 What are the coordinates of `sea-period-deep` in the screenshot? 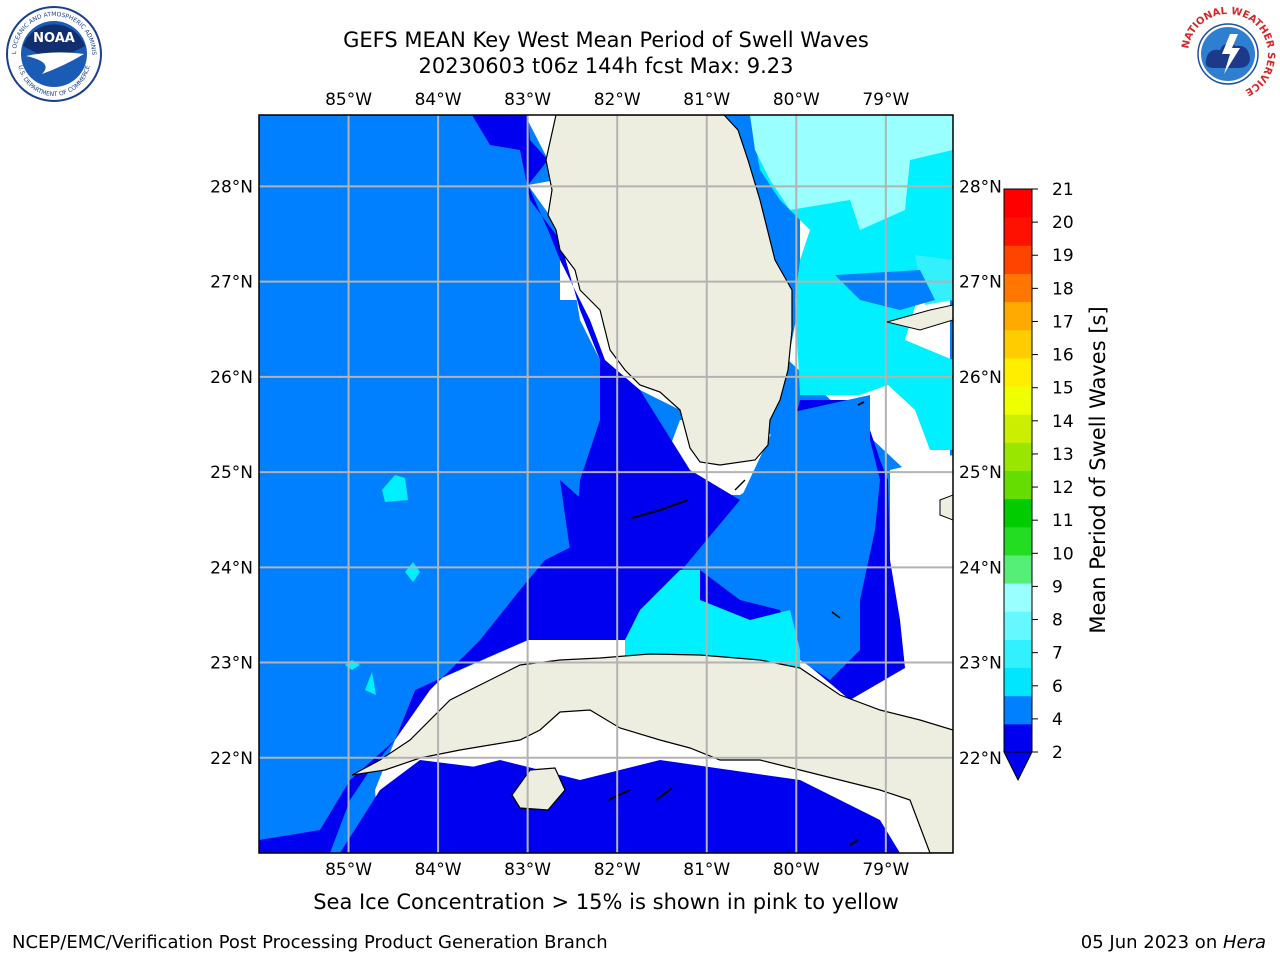 It's located at (582, 515).